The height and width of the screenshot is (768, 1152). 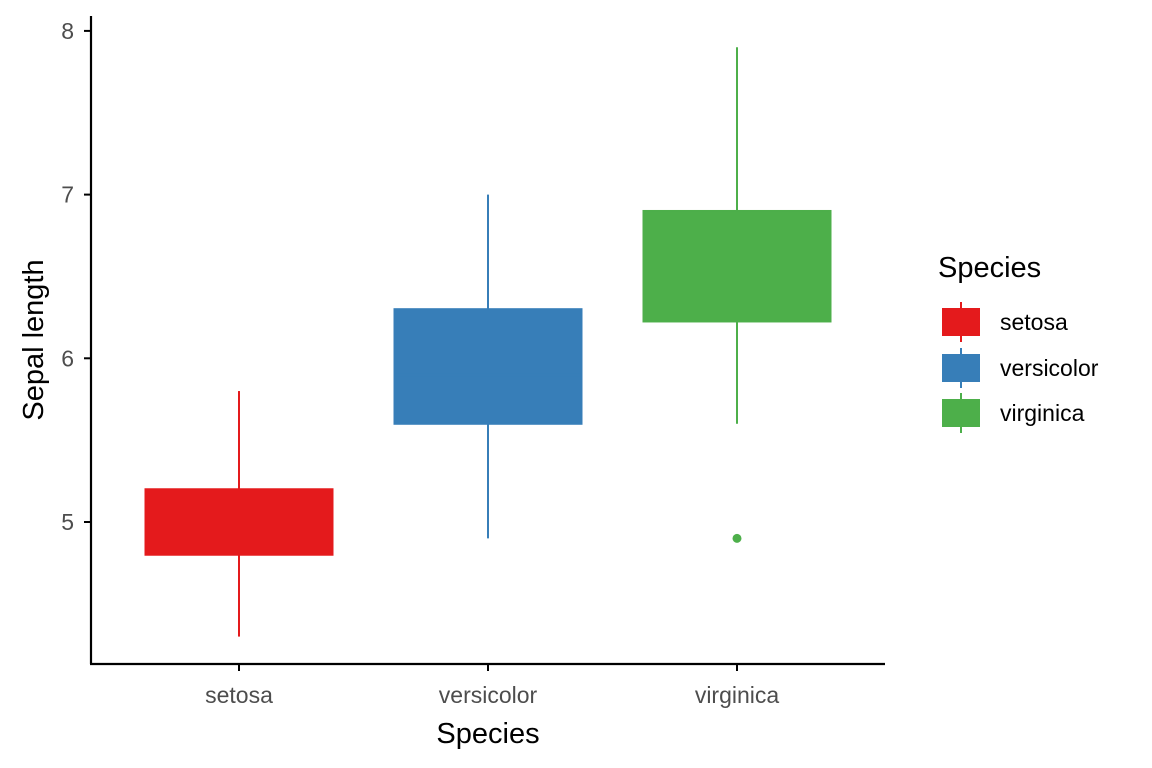 I want to click on legend-item-setosa: setosa, so click(x=1005, y=322).